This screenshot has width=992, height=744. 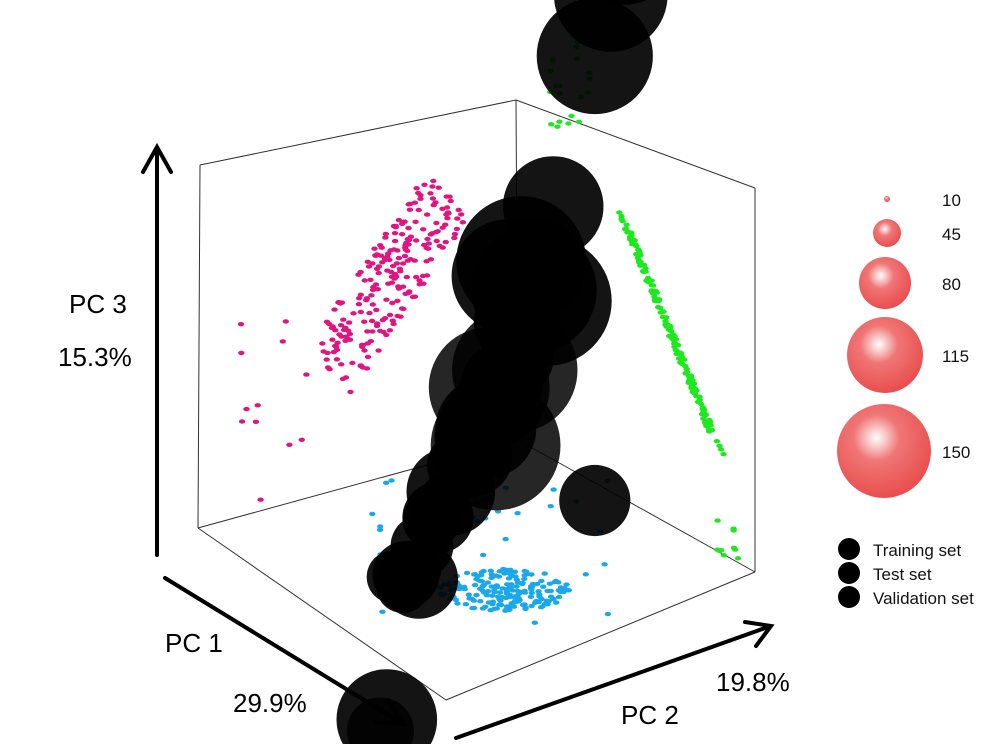 What do you see at coordinates (98, 304) in the screenshot?
I see `pc3-label: PC 3` at bounding box center [98, 304].